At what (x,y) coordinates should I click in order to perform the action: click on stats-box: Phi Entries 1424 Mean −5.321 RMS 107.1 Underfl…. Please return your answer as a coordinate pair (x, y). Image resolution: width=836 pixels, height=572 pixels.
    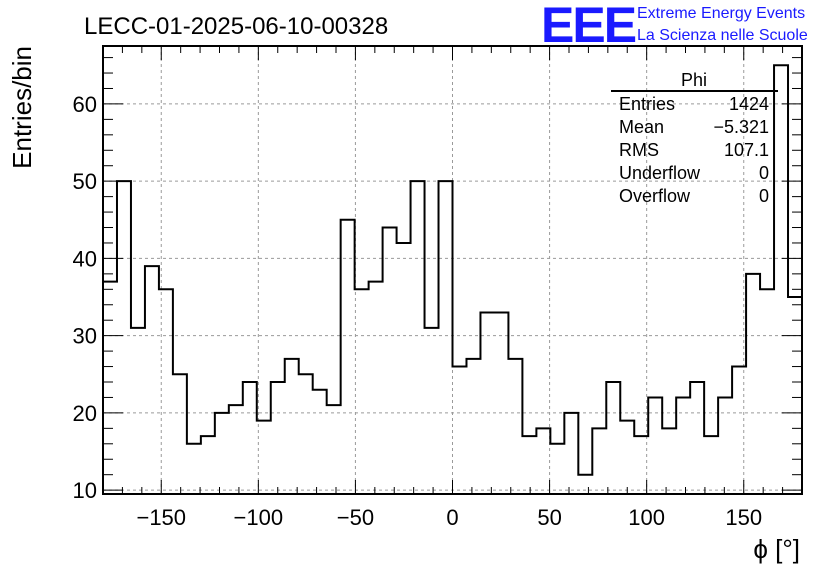
    Looking at the image, I should click on (694, 138).